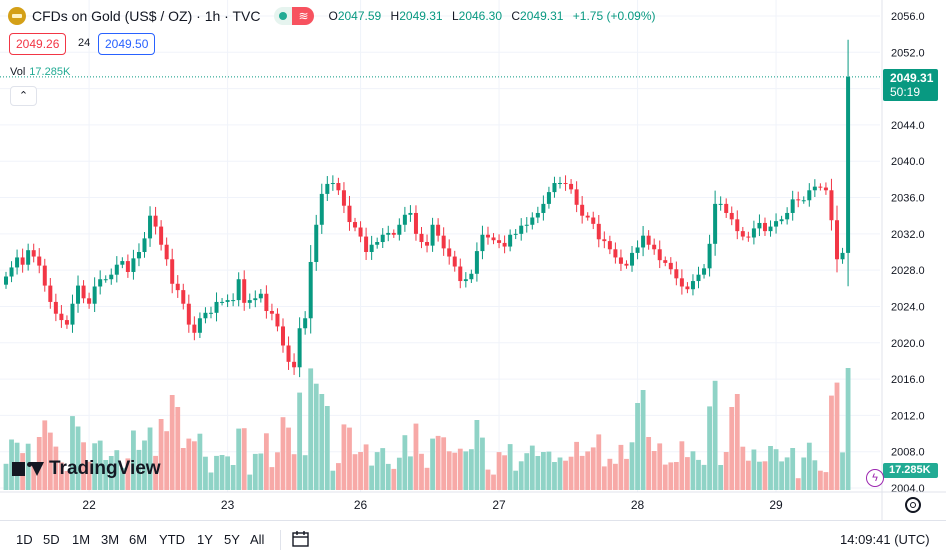 This screenshot has width=946, height=560. I want to click on date-range-icon, so click(301, 539).